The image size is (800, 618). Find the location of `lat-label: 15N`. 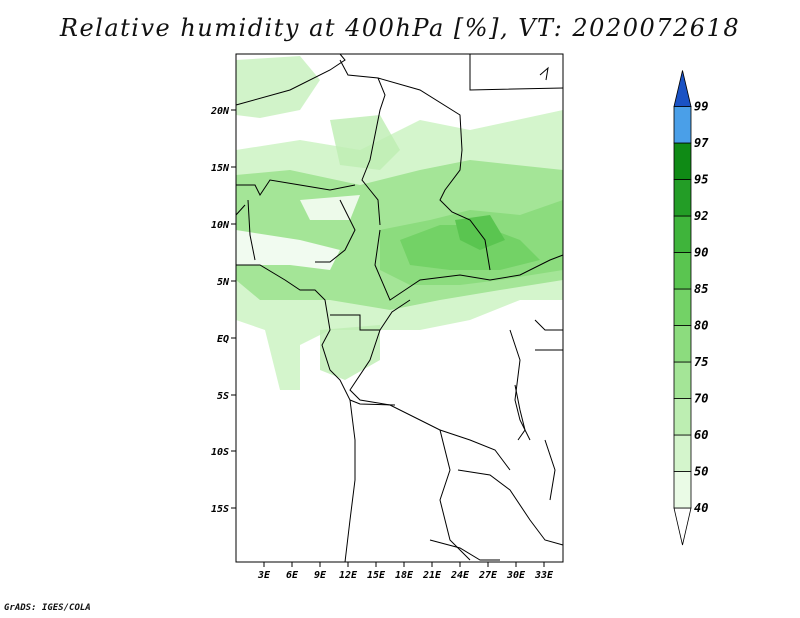

lat-label: 15N is located at coordinates (220, 168).